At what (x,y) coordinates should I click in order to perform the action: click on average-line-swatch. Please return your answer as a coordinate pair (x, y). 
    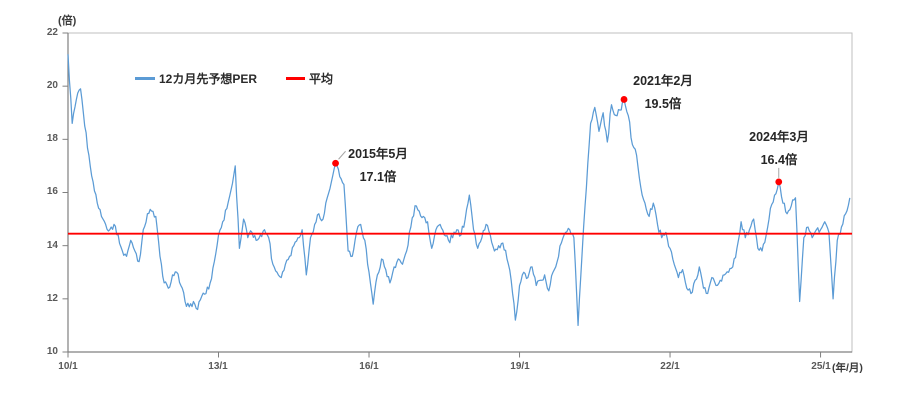
    Looking at the image, I should click on (296, 78).